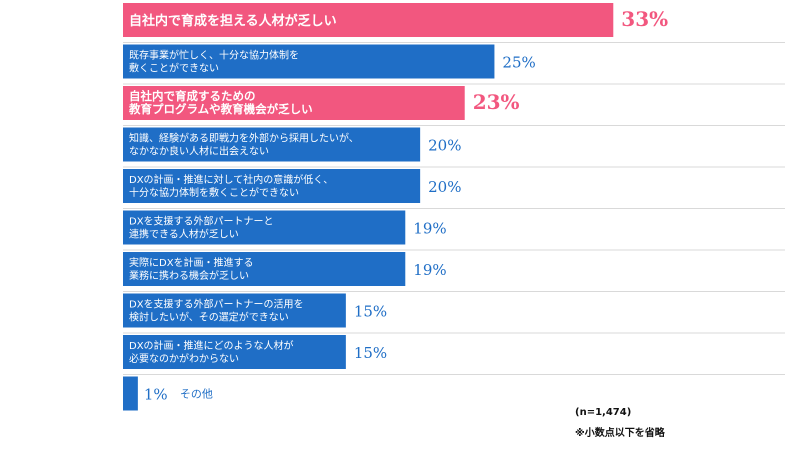  Describe the element at coordinates (199, 151) in the screenshot. I see `category-label: なかなか良い人材に出会えない` at that location.